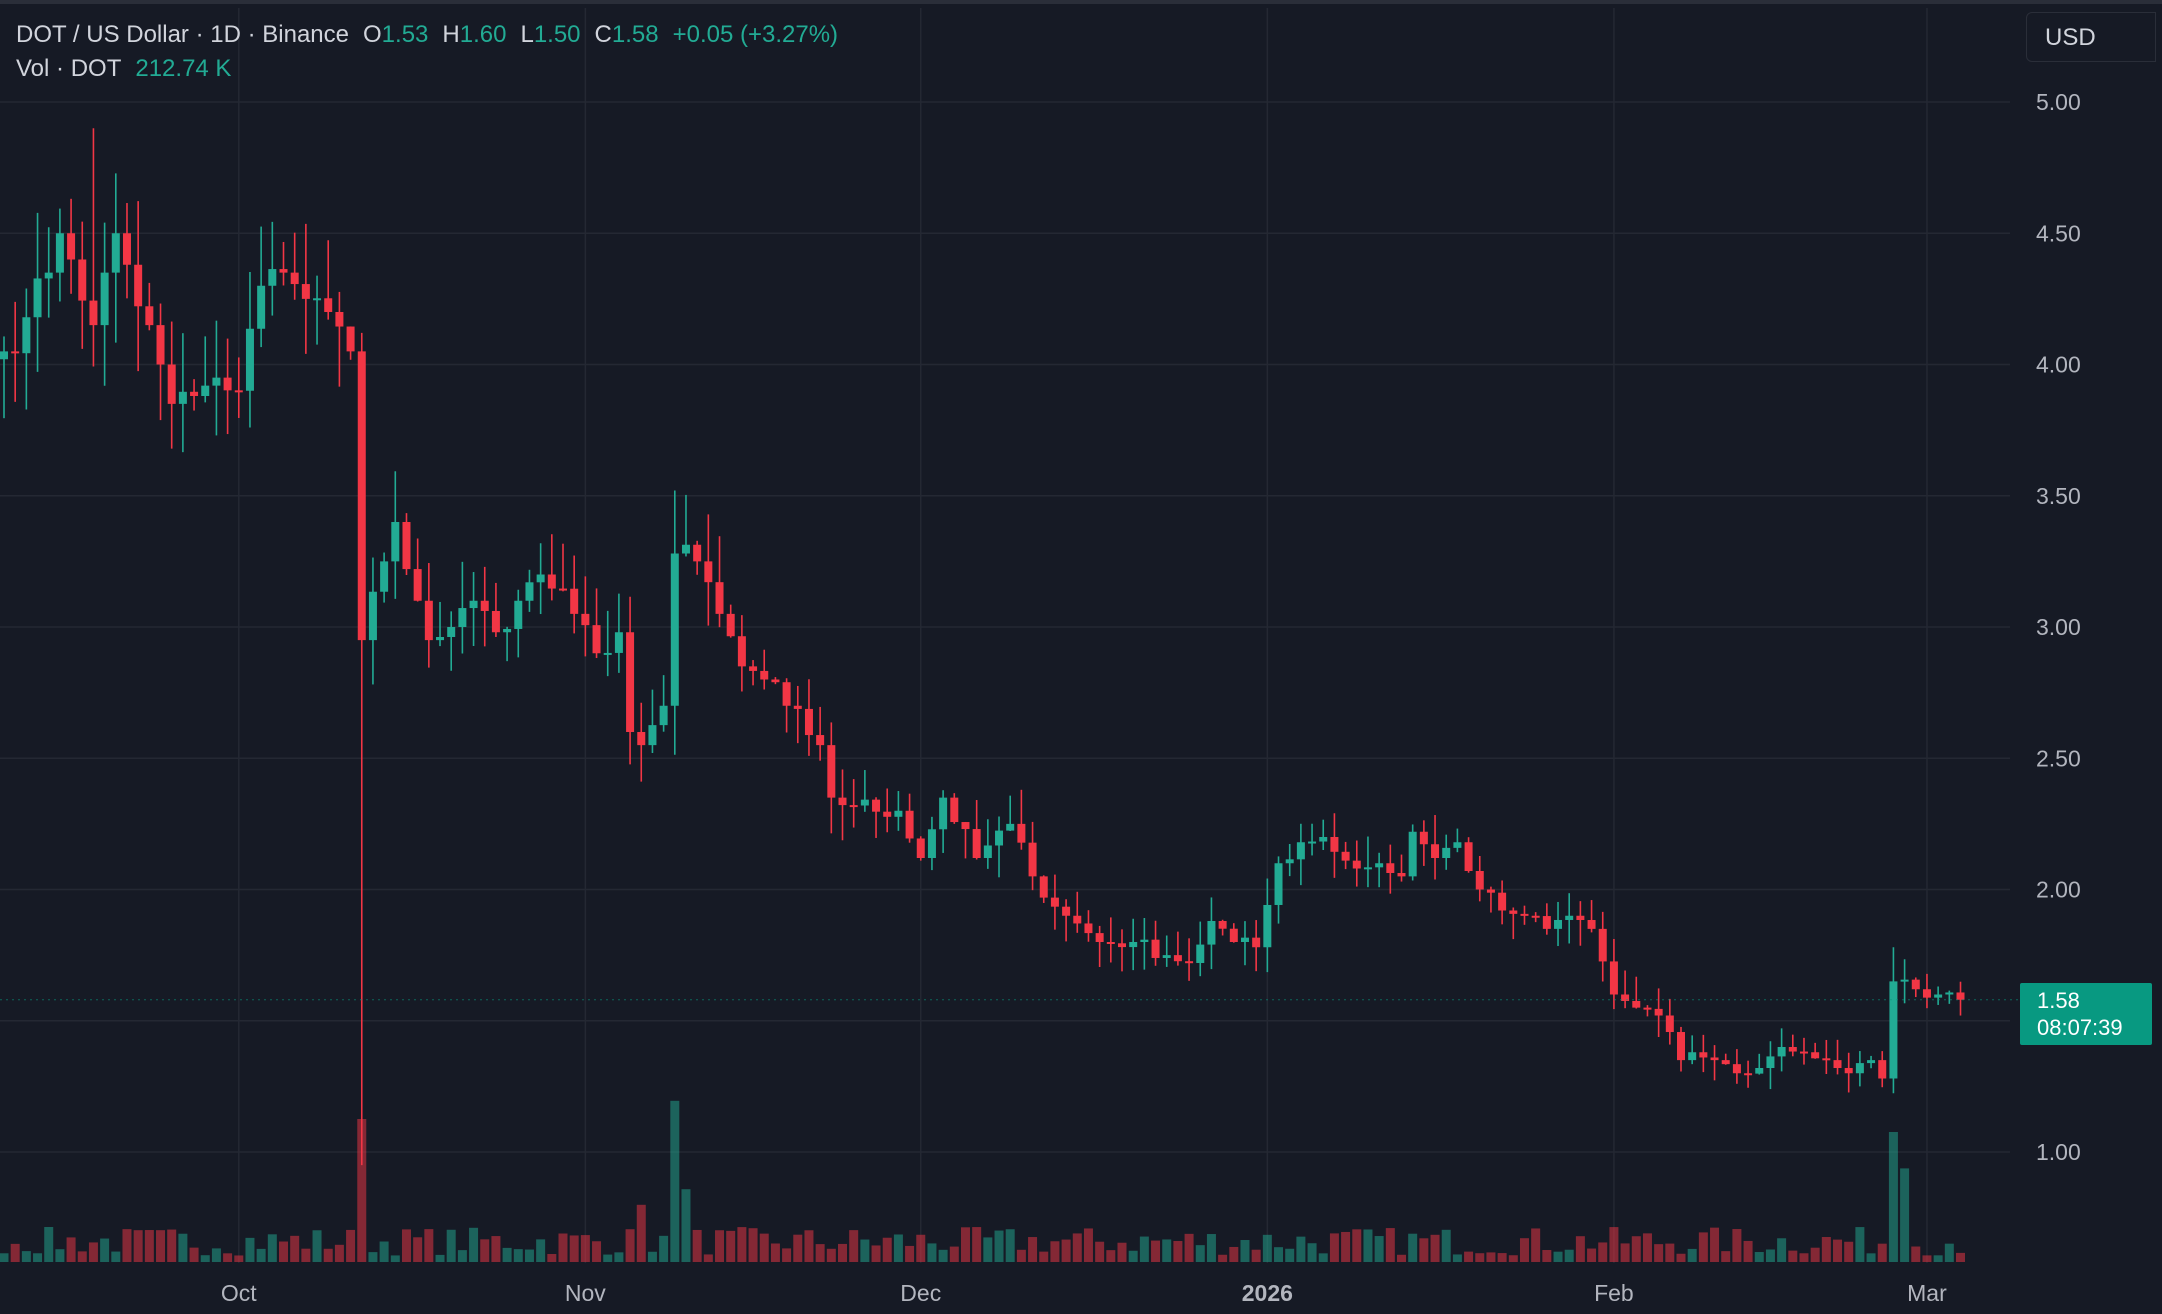 This screenshot has width=2162, height=1314. I want to click on volume-value: 212.74 K, so click(183, 68).